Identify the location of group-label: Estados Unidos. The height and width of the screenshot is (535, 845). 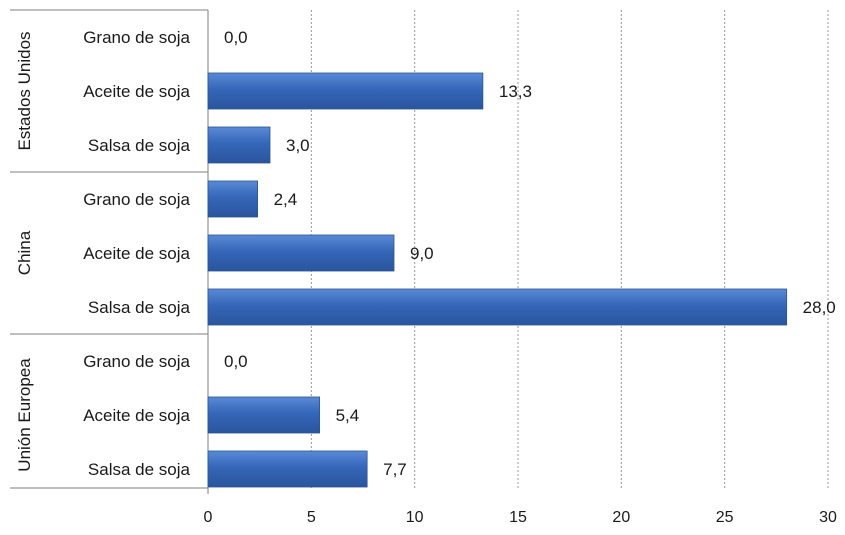
(24, 90).